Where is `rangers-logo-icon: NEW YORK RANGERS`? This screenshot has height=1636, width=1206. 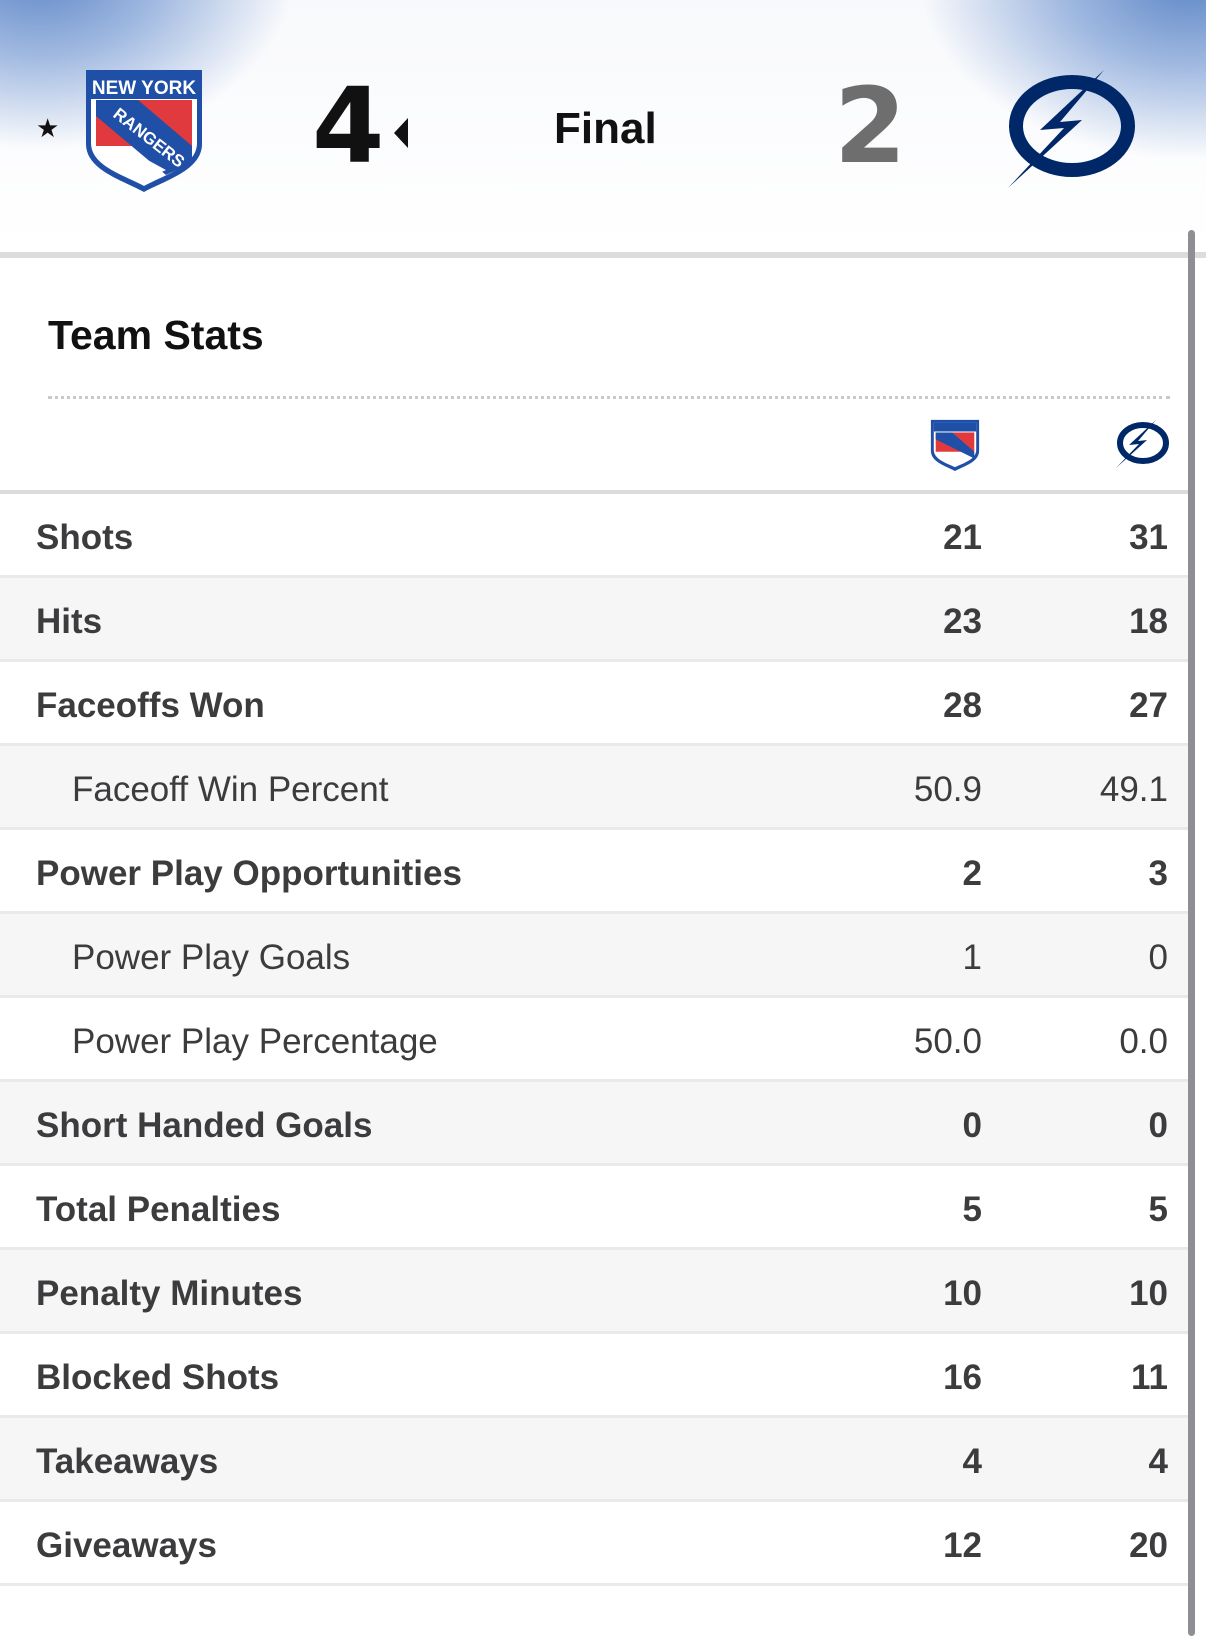
rangers-logo-icon: NEW YORK RANGERS is located at coordinates (144, 130).